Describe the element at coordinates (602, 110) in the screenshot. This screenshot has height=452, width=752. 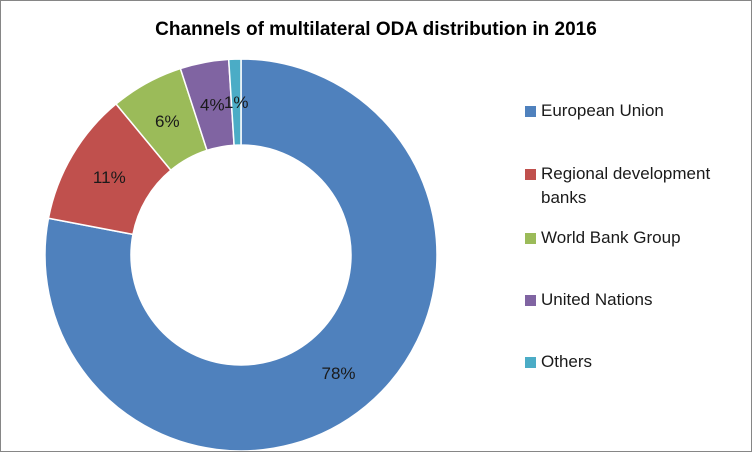
I see `legend-label: European Union` at that location.